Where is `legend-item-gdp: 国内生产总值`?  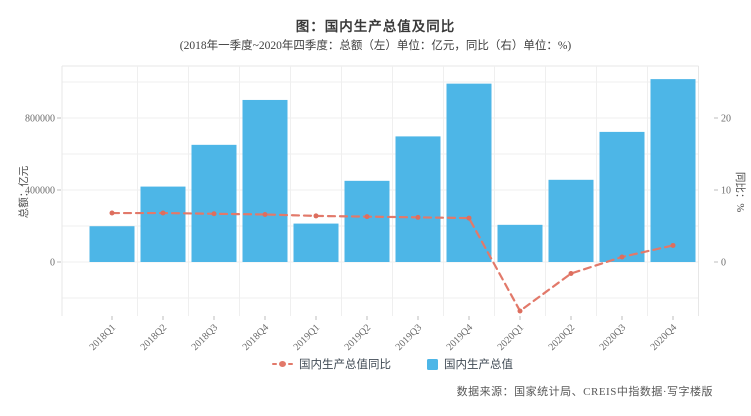 legend-item-gdp: 国内生产总值 is located at coordinates (470, 364).